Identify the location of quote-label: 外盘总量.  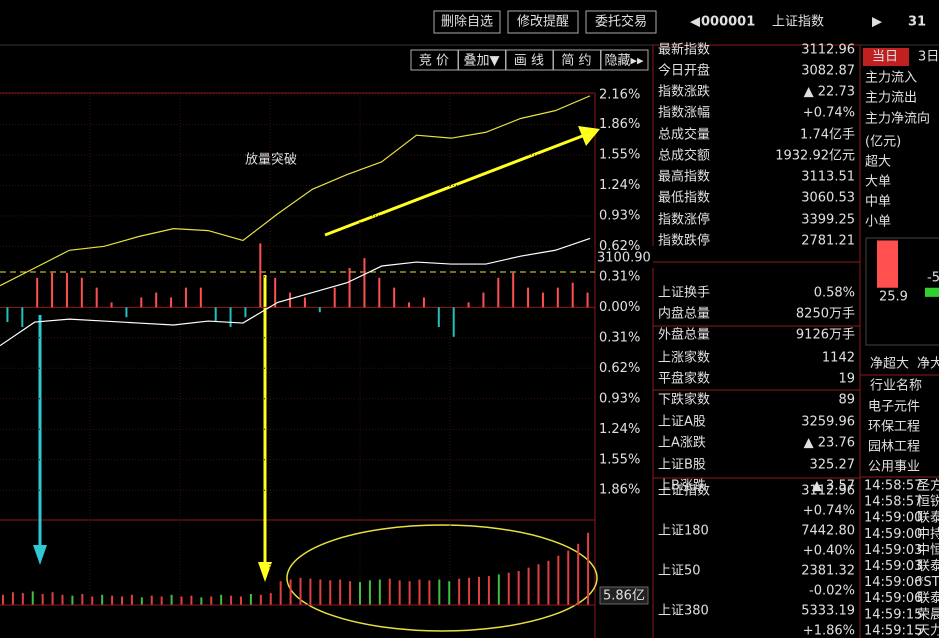
(684, 335).